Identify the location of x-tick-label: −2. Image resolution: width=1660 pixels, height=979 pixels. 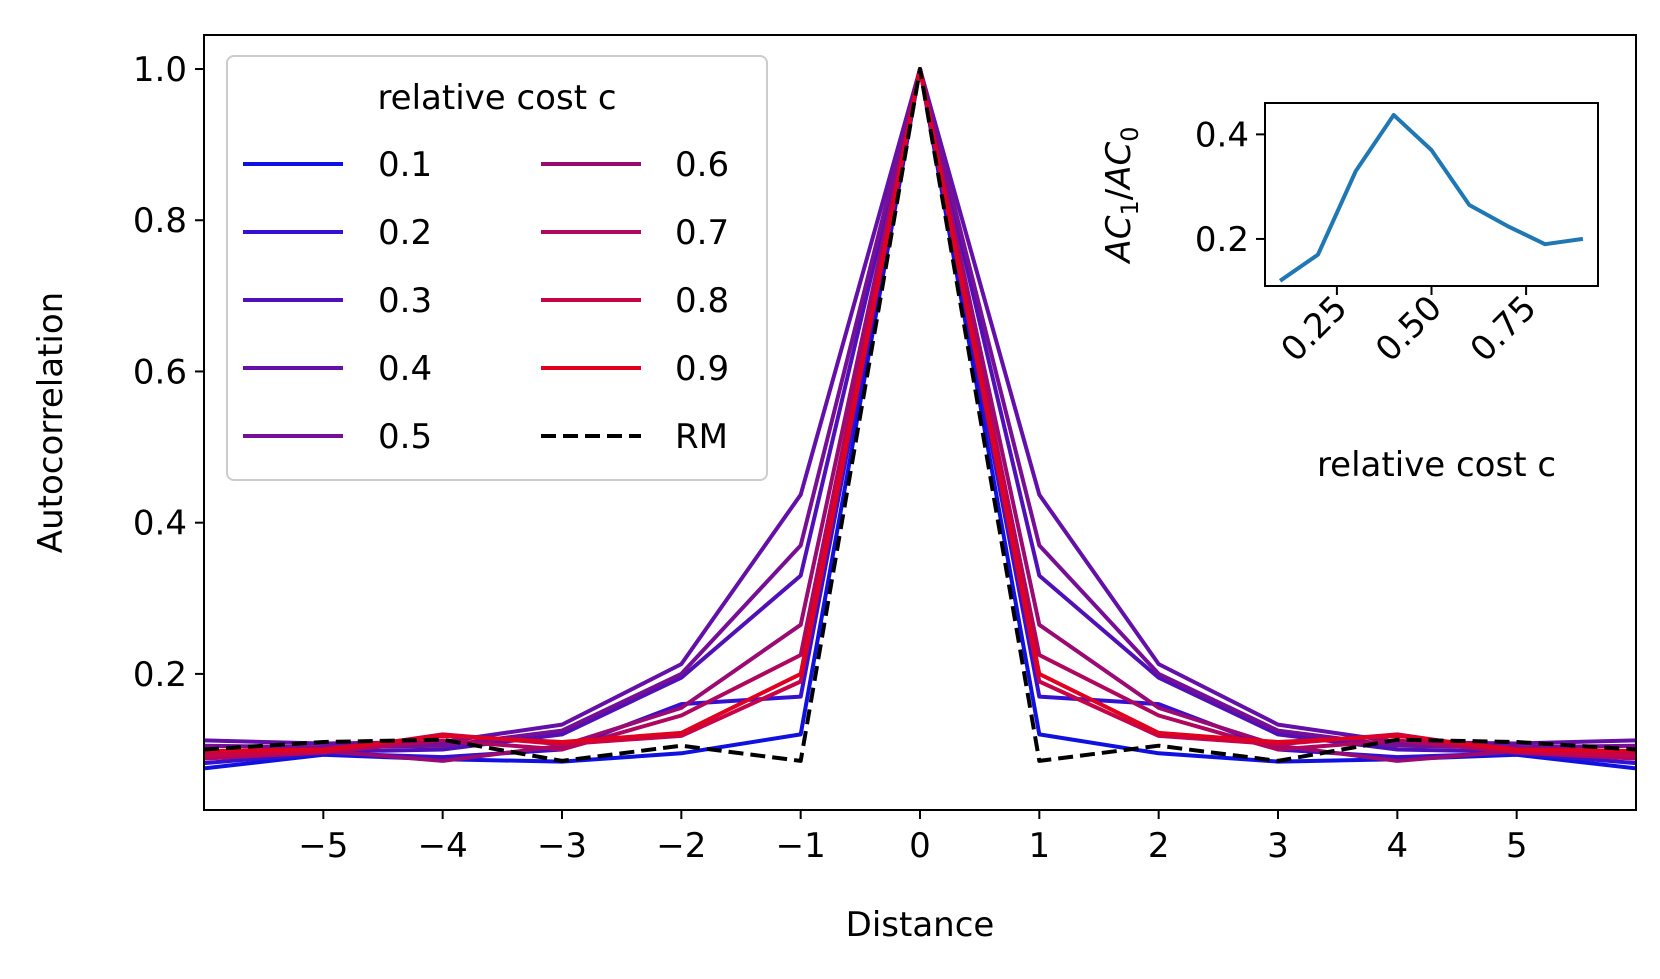
(681, 846).